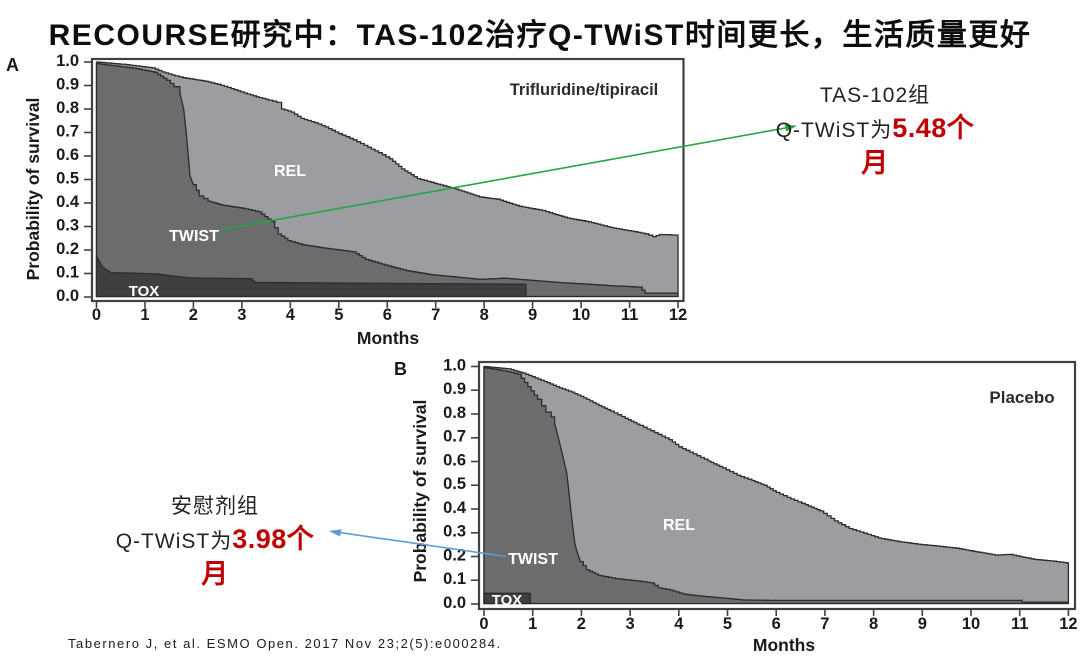 This screenshot has width=1080, height=661. Describe the element at coordinates (400, 369) in the screenshot. I see `svg-text: B` at that location.